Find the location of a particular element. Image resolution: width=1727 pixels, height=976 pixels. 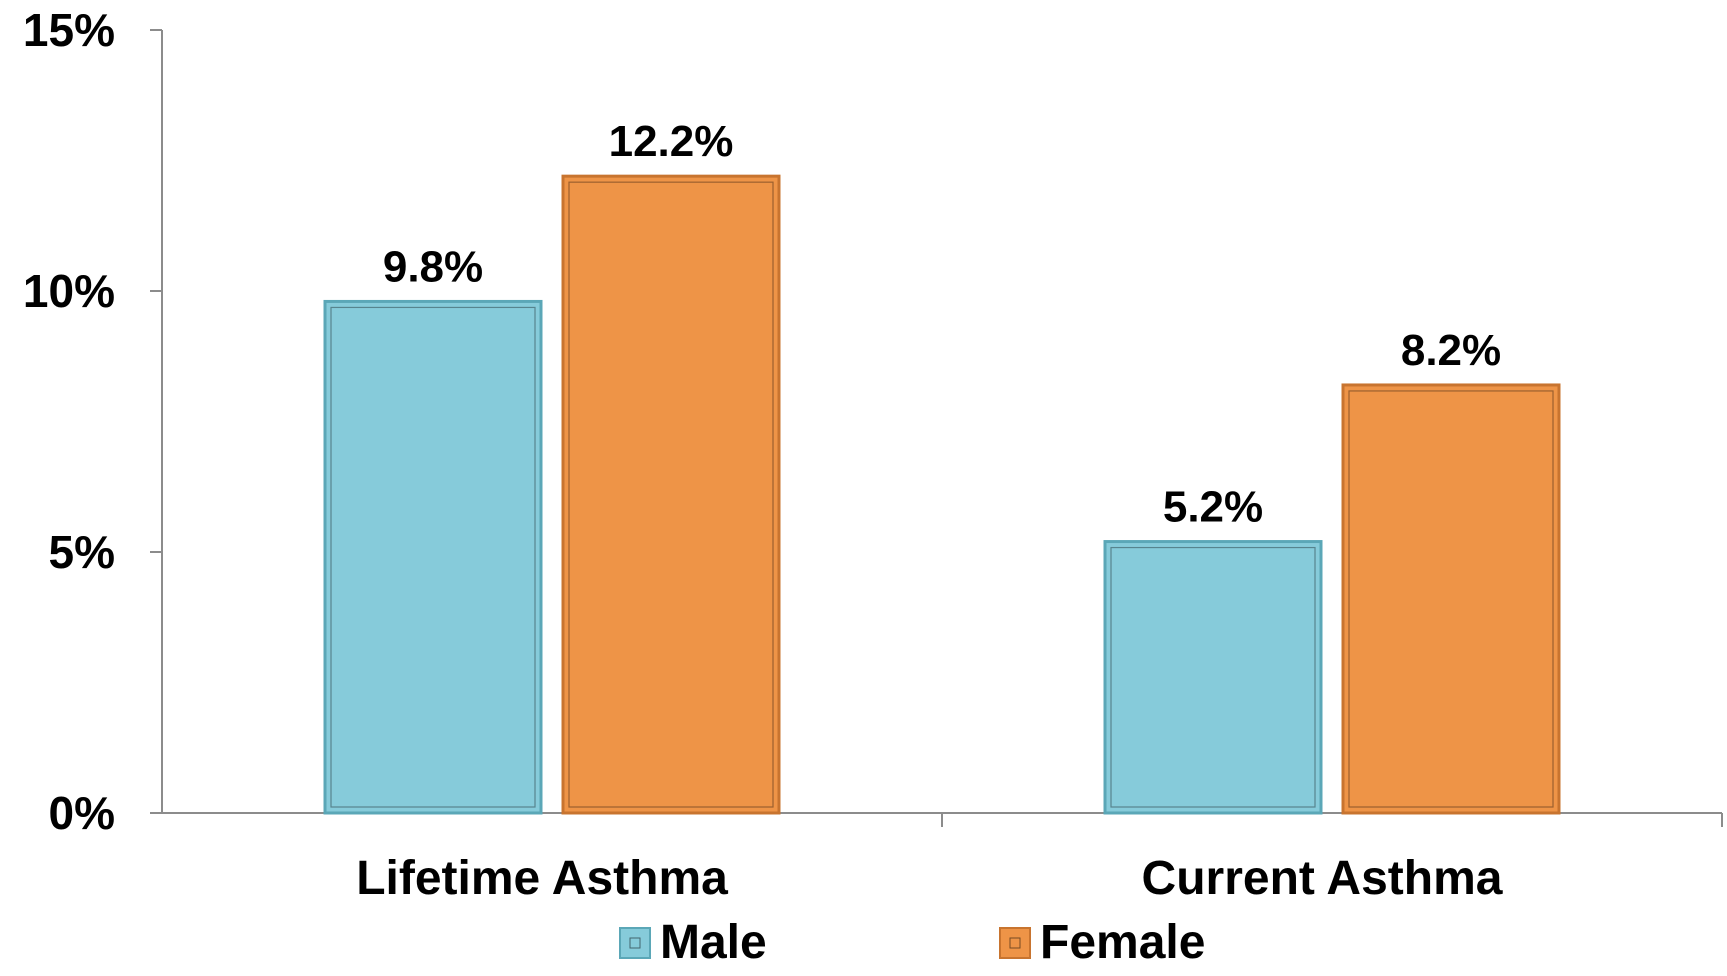

y-tick-label: 15% is located at coordinates (69, 30).